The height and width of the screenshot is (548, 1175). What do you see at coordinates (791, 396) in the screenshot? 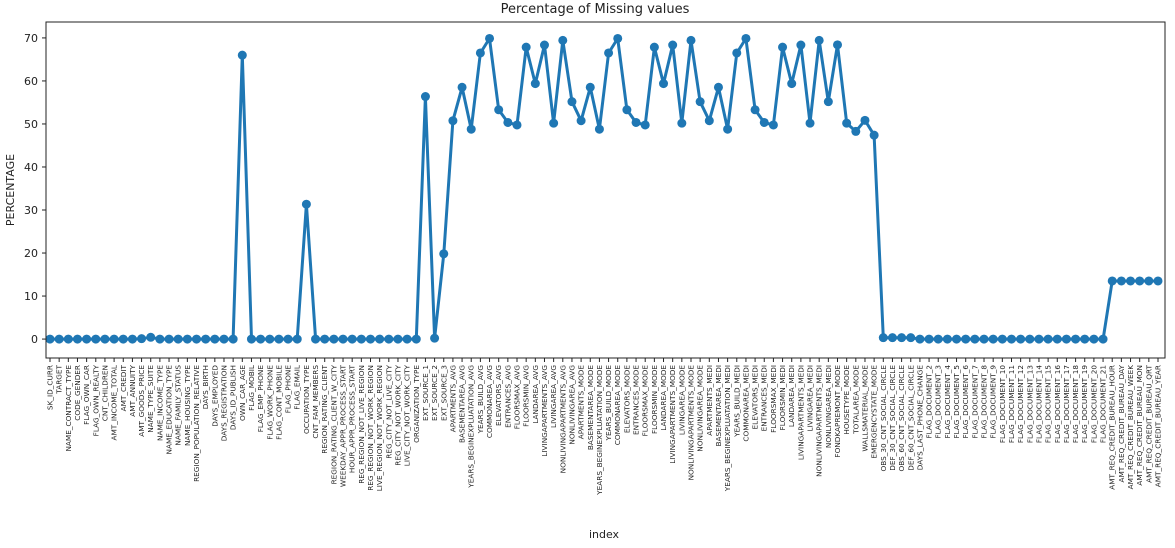
I see `x-tick-label: LANDAREA_MEDI` at bounding box center [791, 396].